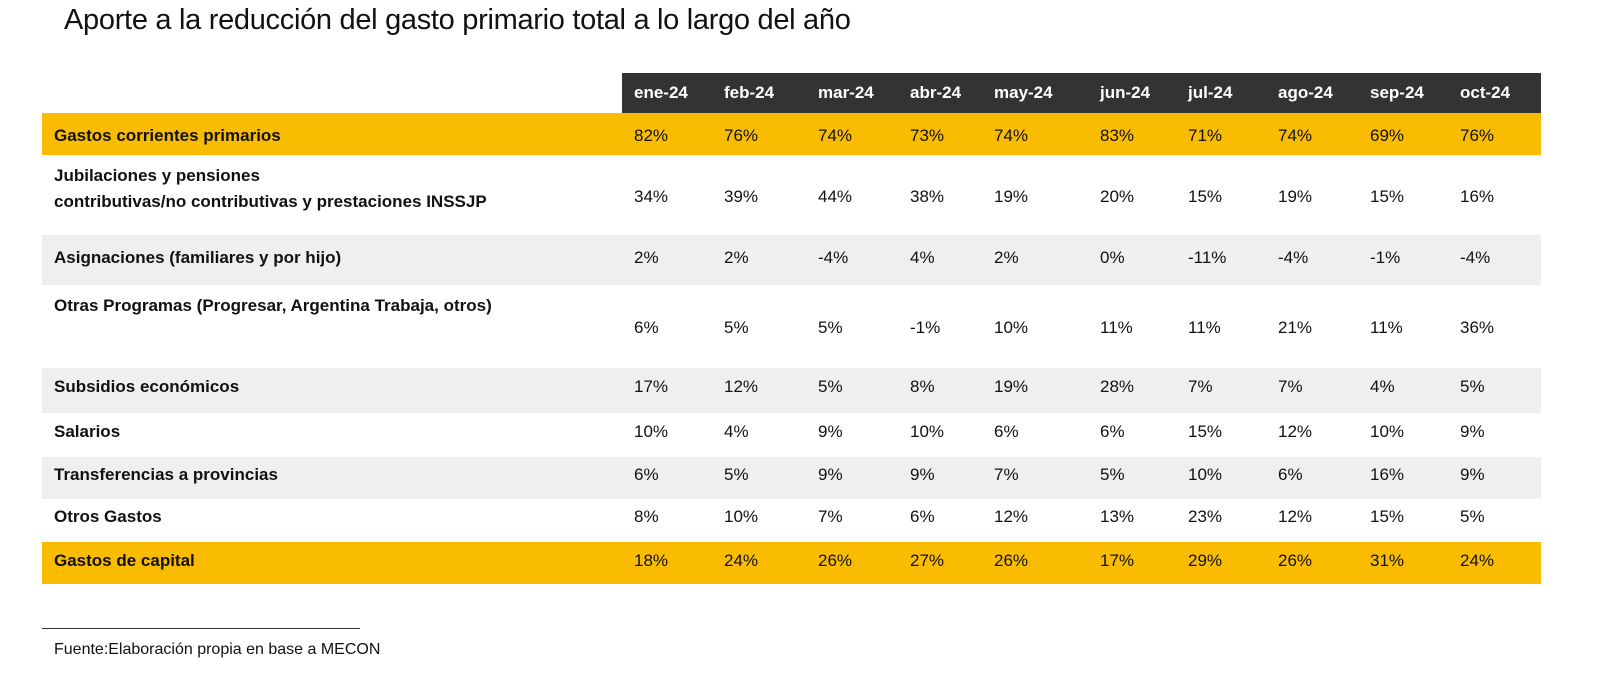 This screenshot has width=1600, height=690. I want to click on table-cell: -11%, so click(1207, 257).